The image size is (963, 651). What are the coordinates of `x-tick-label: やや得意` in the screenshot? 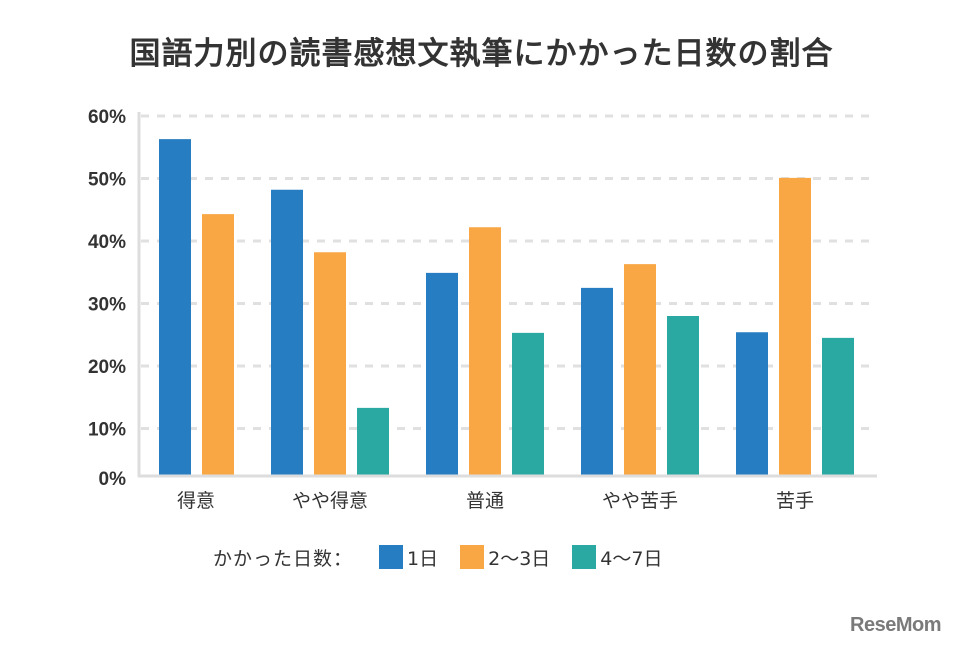 It's located at (330, 501).